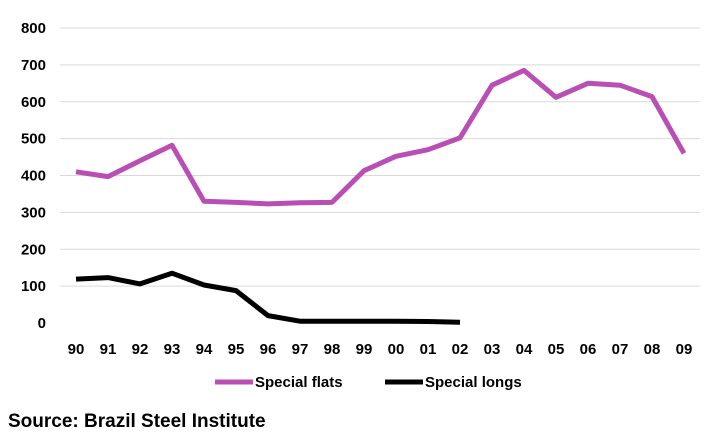 Image resolution: width=713 pixels, height=445 pixels. What do you see at coordinates (33, 65) in the screenshot?
I see `y-tick-label: 700` at bounding box center [33, 65].